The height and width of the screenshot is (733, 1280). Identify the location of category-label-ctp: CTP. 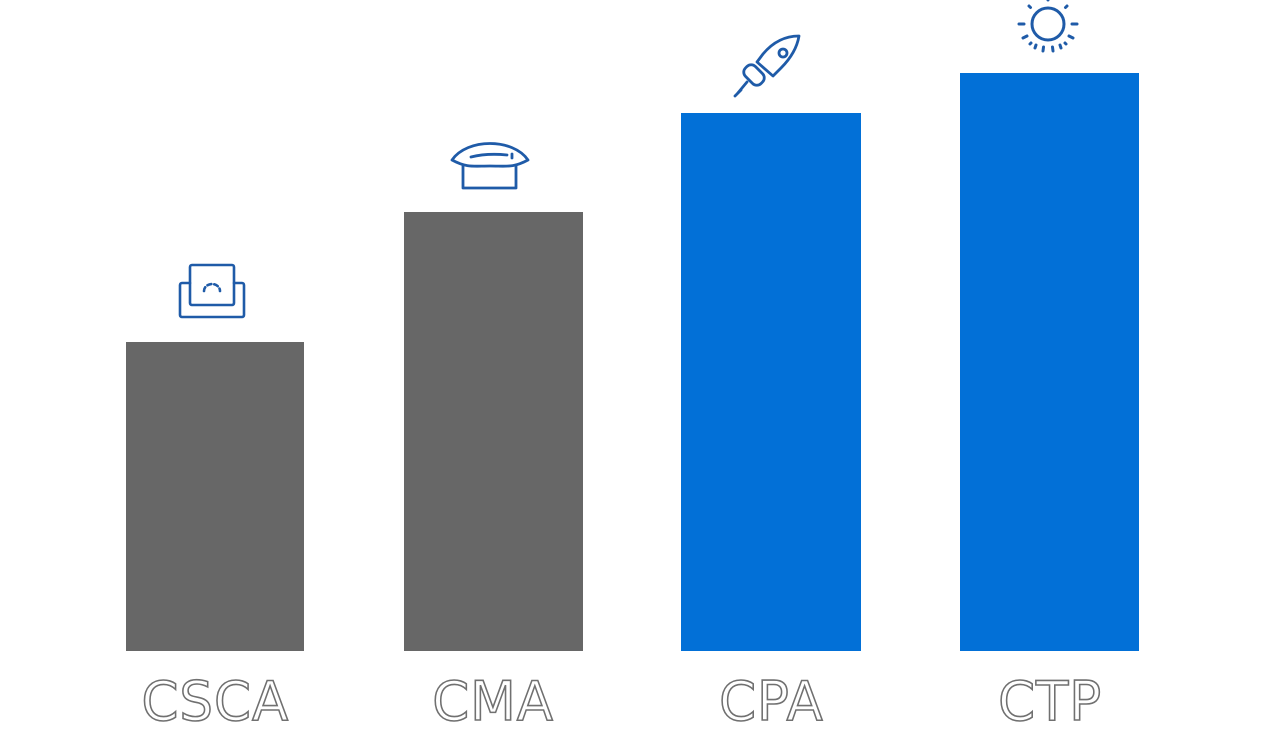
(1050, 701).